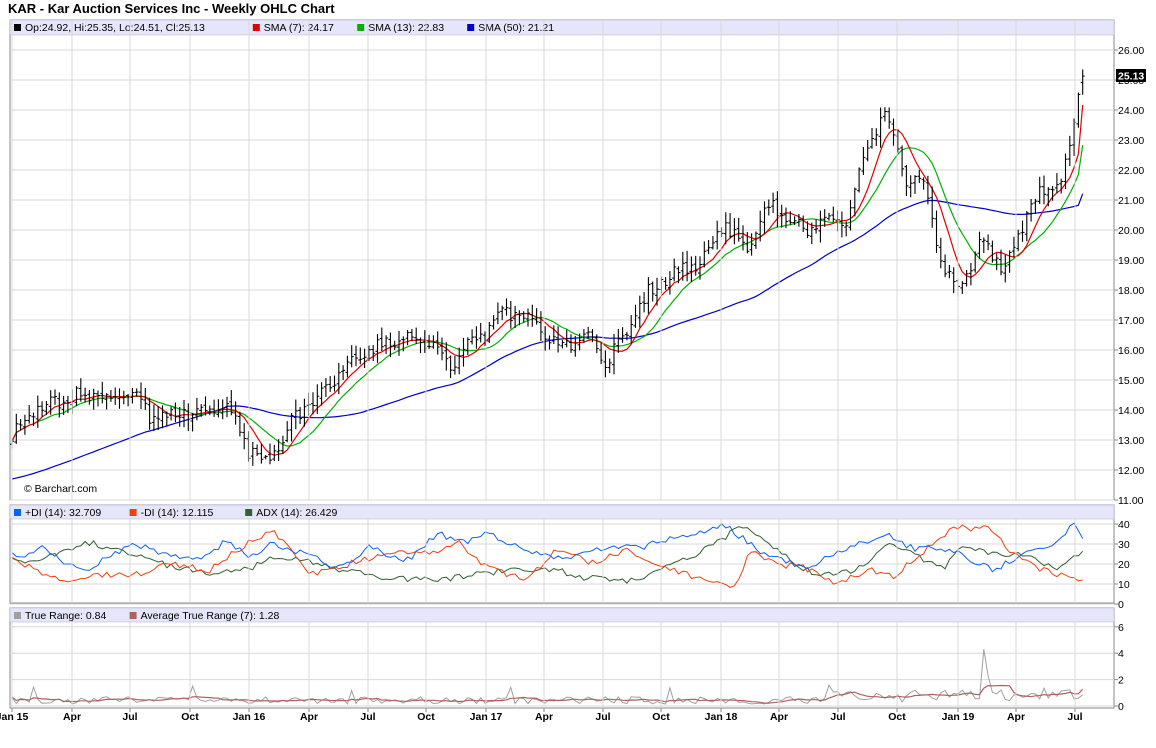 This screenshot has height=748, width=1156. What do you see at coordinates (1131, 141) in the screenshot?
I see `y-tick-label: 23.00` at bounding box center [1131, 141].